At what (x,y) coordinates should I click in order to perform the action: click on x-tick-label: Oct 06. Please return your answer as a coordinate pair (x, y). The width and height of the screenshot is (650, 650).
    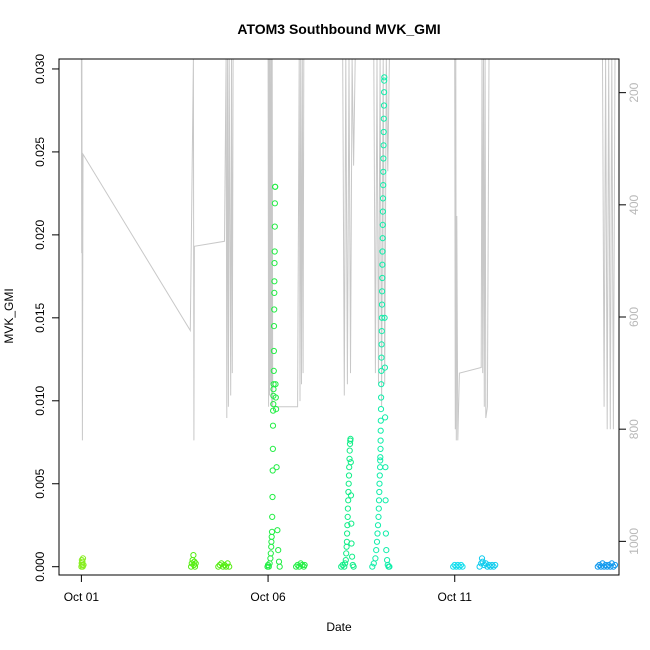
    Looking at the image, I should click on (268, 597).